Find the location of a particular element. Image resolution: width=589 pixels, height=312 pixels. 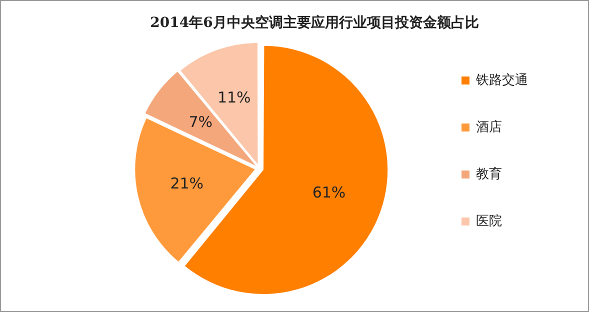

data-label: 21% is located at coordinates (187, 183).